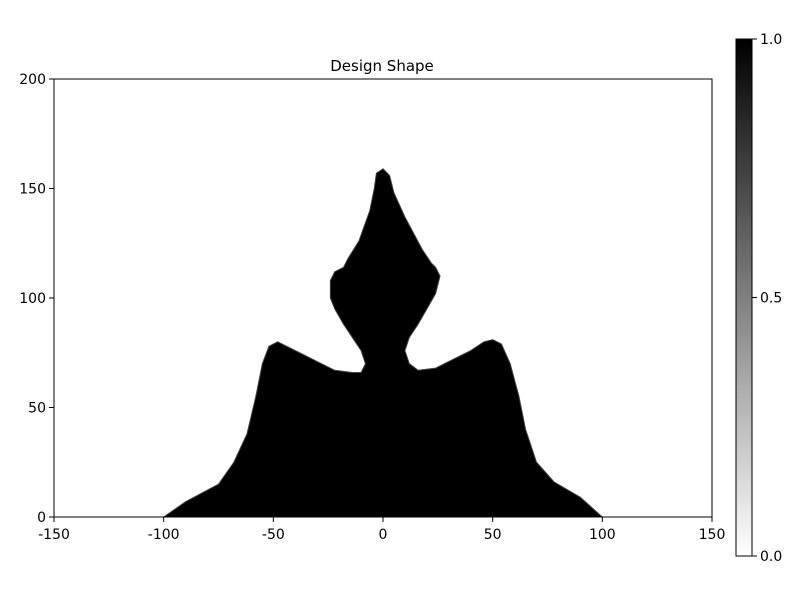 This screenshot has width=800, height=600. What do you see at coordinates (744, 297) in the screenshot?
I see `colorbar-gradient` at bounding box center [744, 297].